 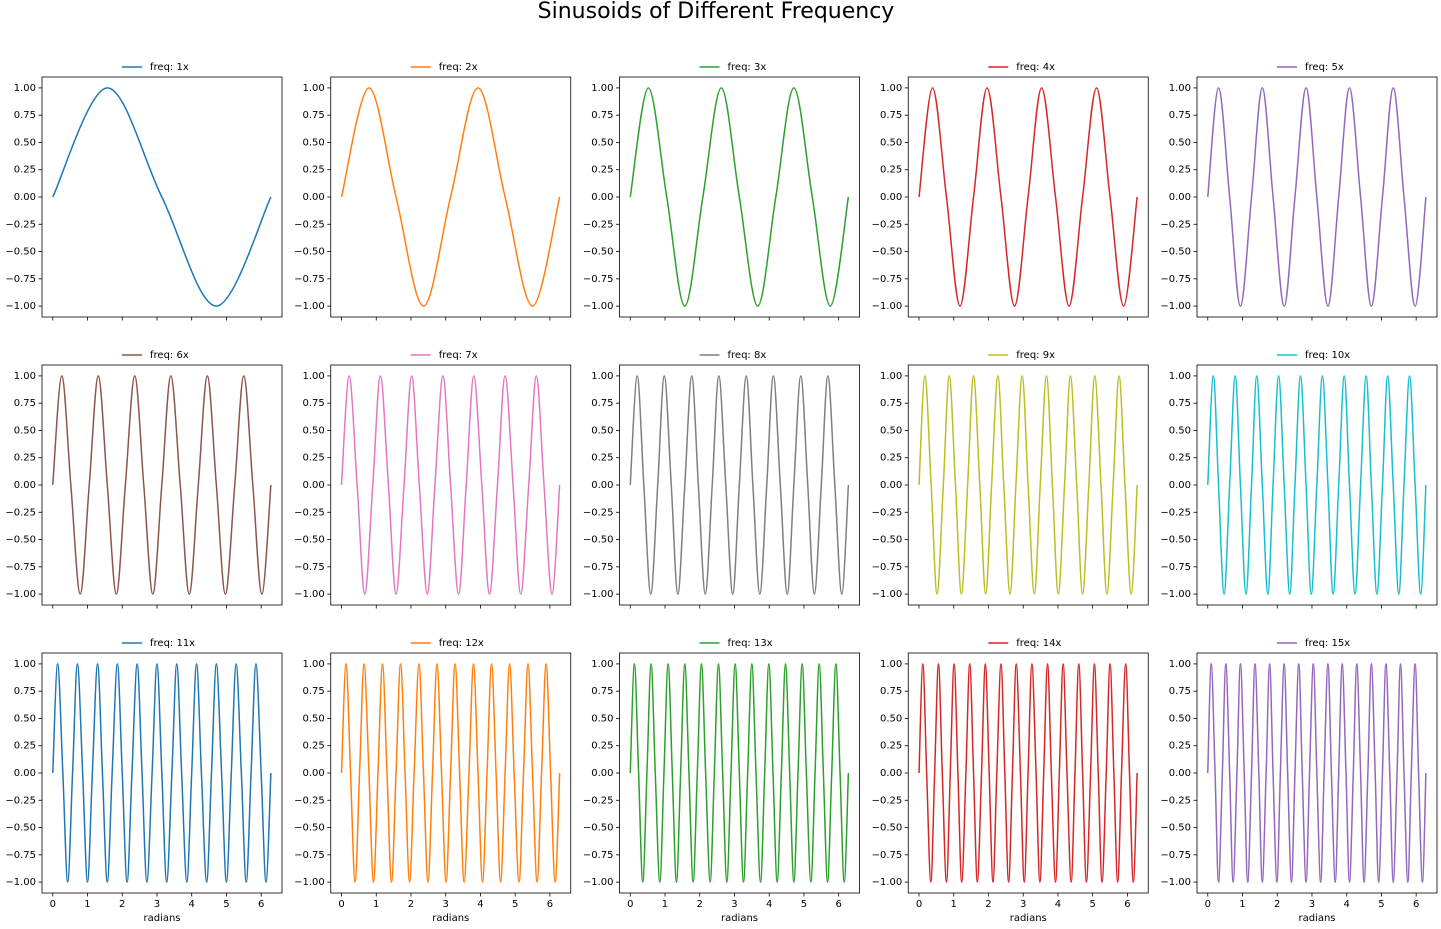 I want to click on legend-label: freq: 12x, so click(x=461, y=643).